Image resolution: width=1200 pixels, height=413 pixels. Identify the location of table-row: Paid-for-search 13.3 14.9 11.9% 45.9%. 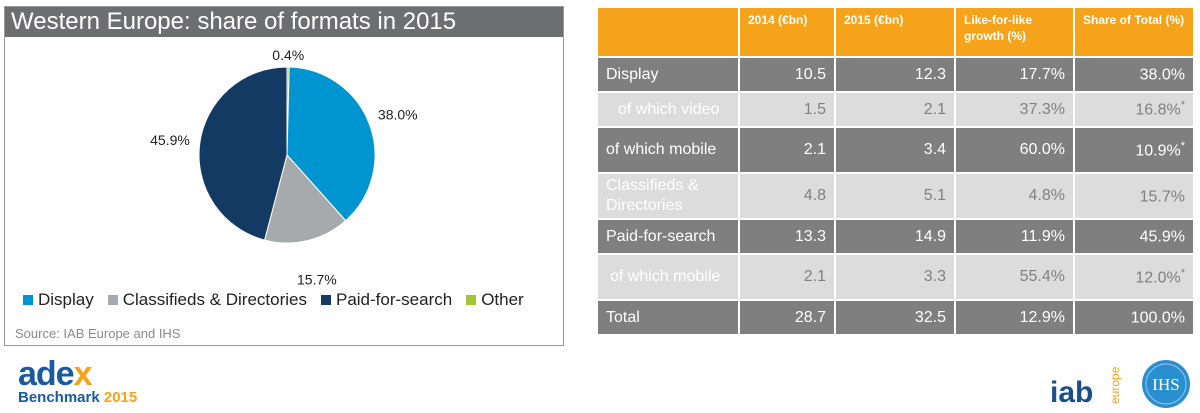
(895, 236).